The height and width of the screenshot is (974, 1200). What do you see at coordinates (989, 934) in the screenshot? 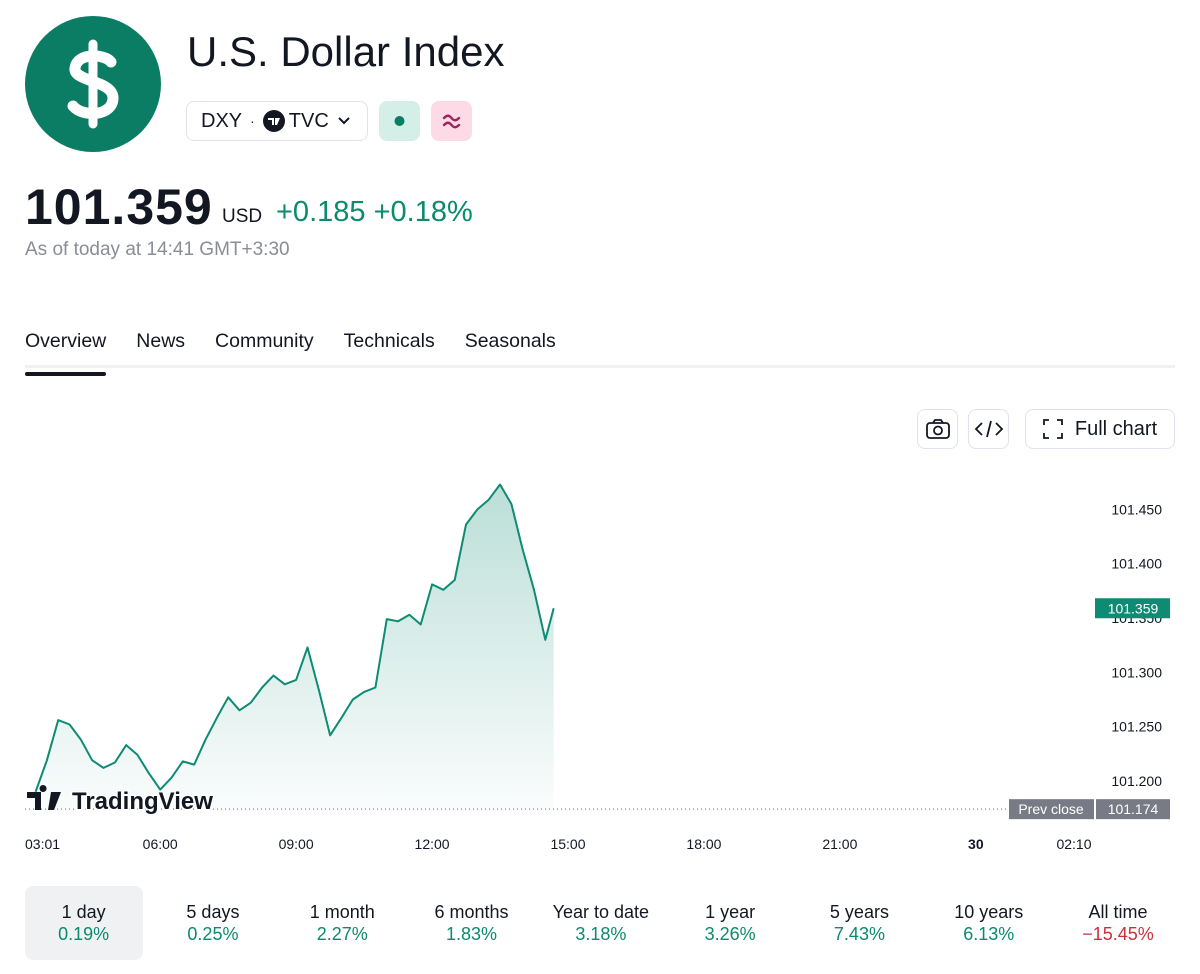
I see `period-change: 6.13%` at bounding box center [989, 934].